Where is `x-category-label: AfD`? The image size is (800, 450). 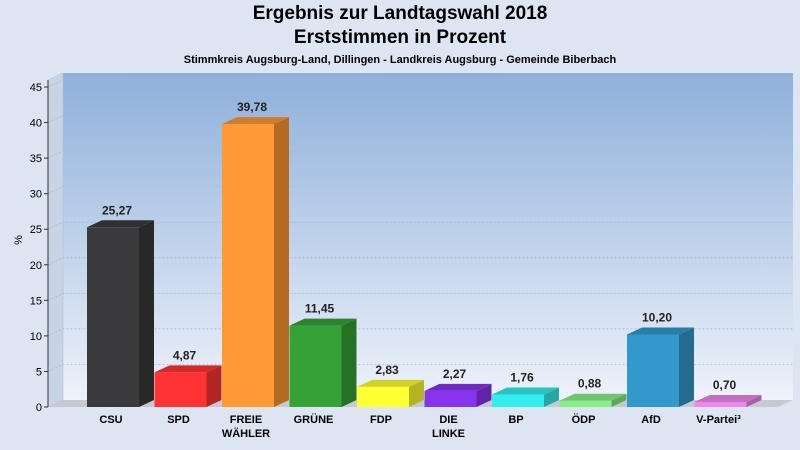 x-category-label: AfD is located at coordinates (651, 420).